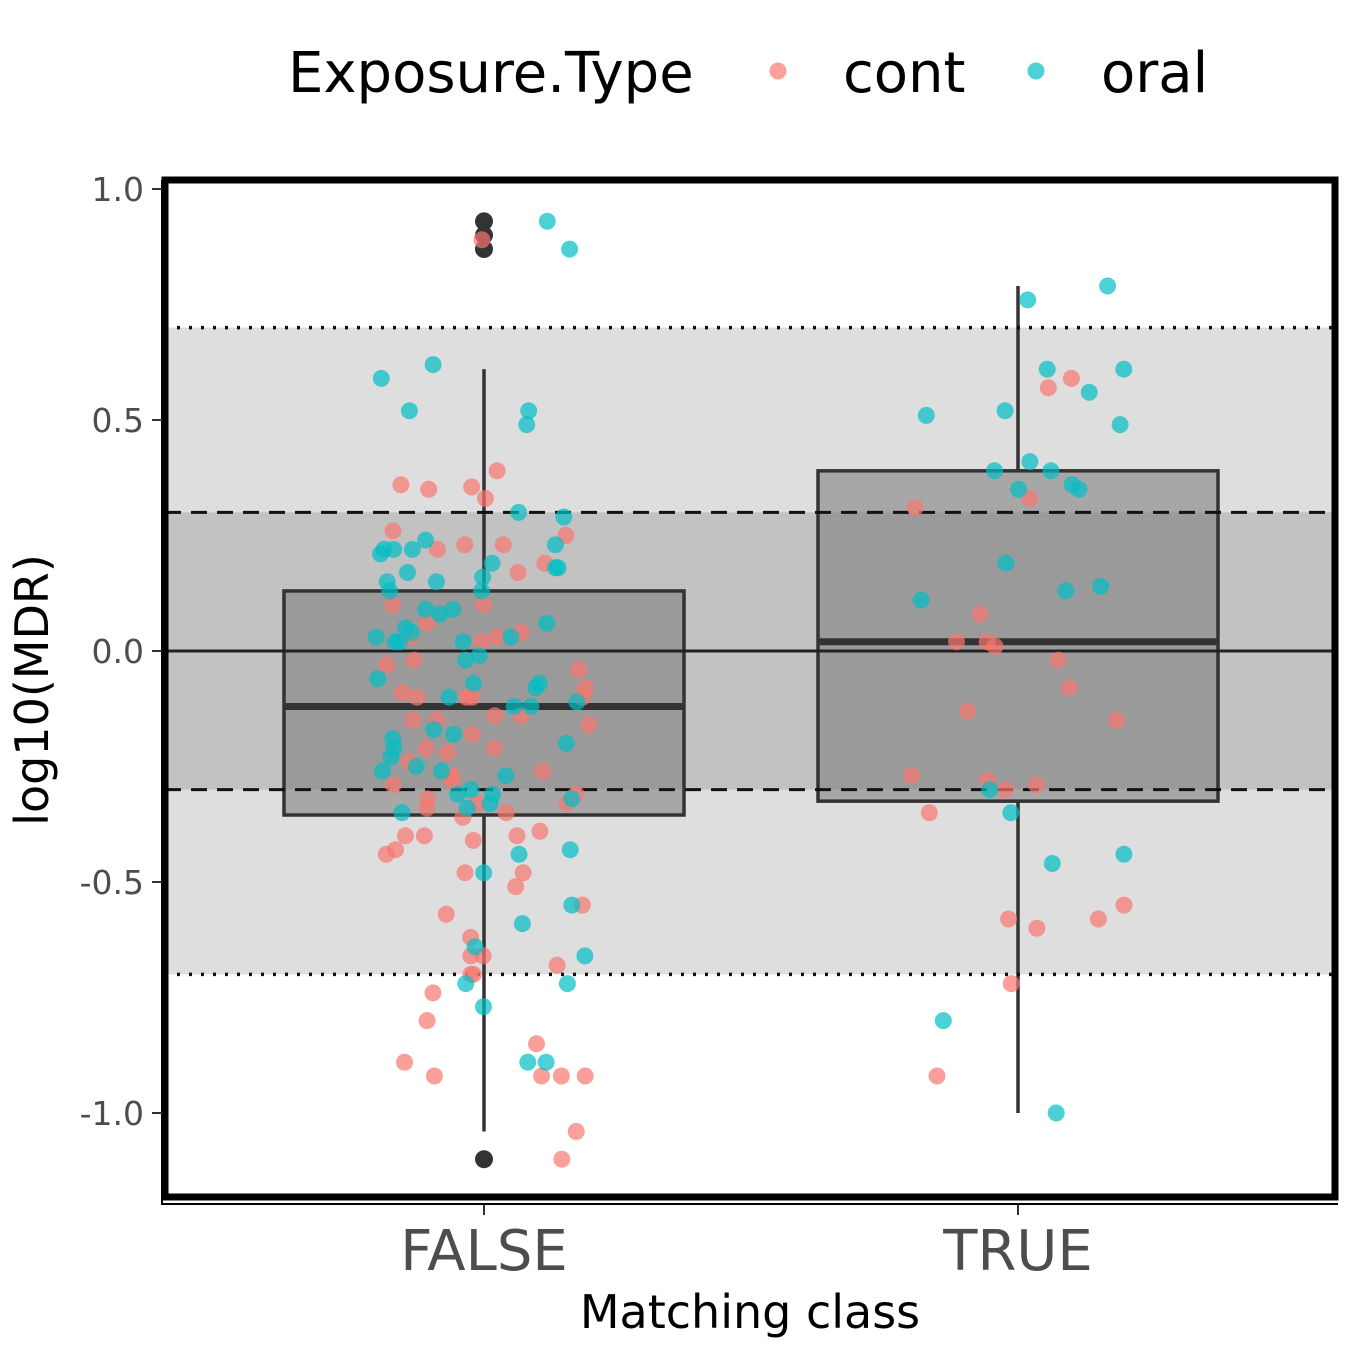  What do you see at coordinates (748, 73) in the screenshot?
I see `legend: Exposure.Type cont oral` at bounding box center [748, 73].